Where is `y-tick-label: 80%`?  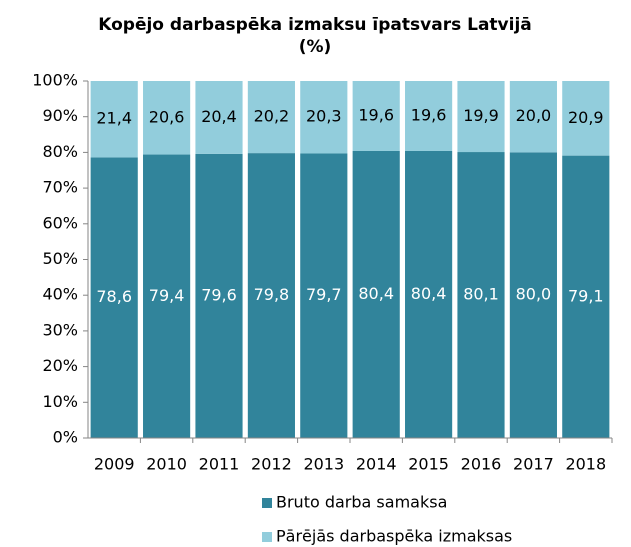 y-tick-label: 80% is located at coordinates (60, 151).